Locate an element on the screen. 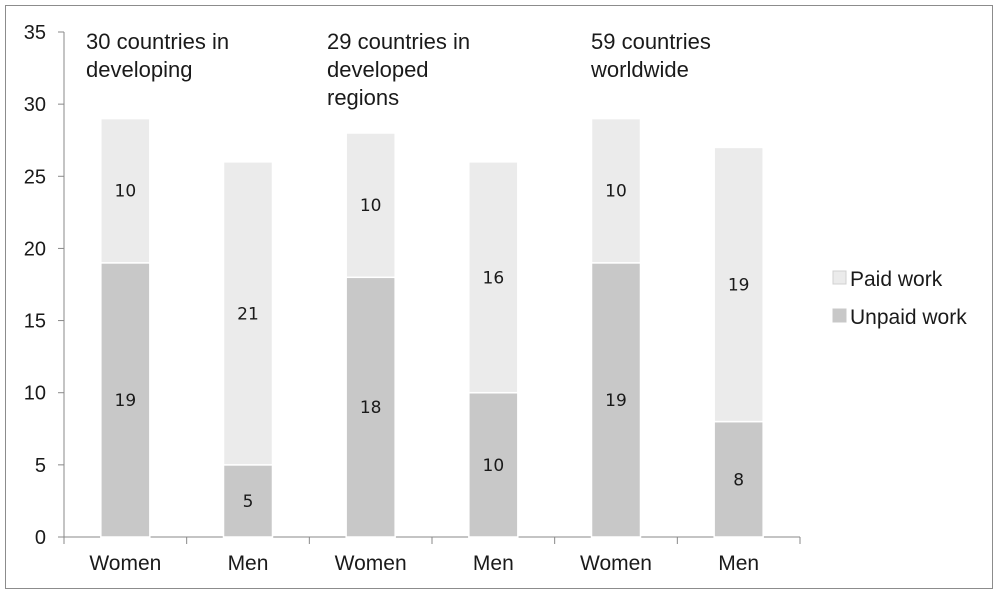  y-tick-label: 0 is located at coordinates (40, 538).